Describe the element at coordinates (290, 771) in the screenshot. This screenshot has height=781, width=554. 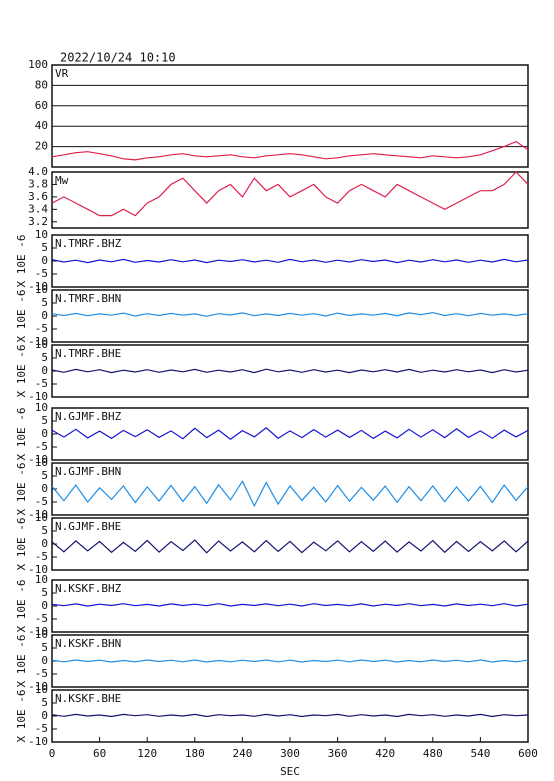
I see `x-axis-label: SEC` at that location.